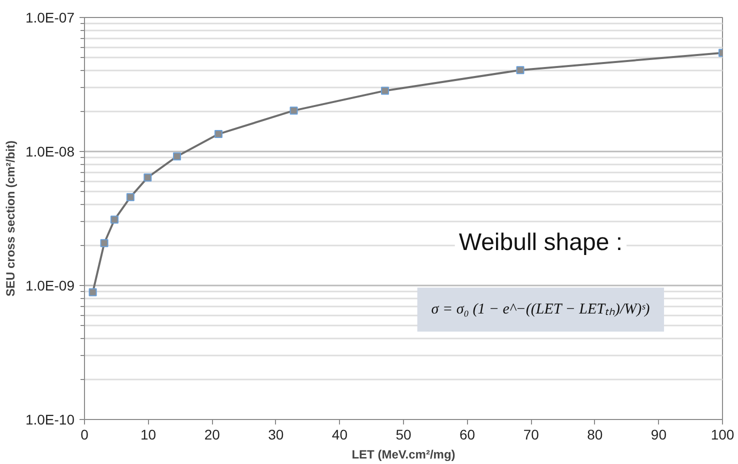 The image size is (738, 464). What do you see at coordinates (50, 286) in the screenshot?
I see `y-tick-label: 1.0E-09` at bounding box center [50, 286].